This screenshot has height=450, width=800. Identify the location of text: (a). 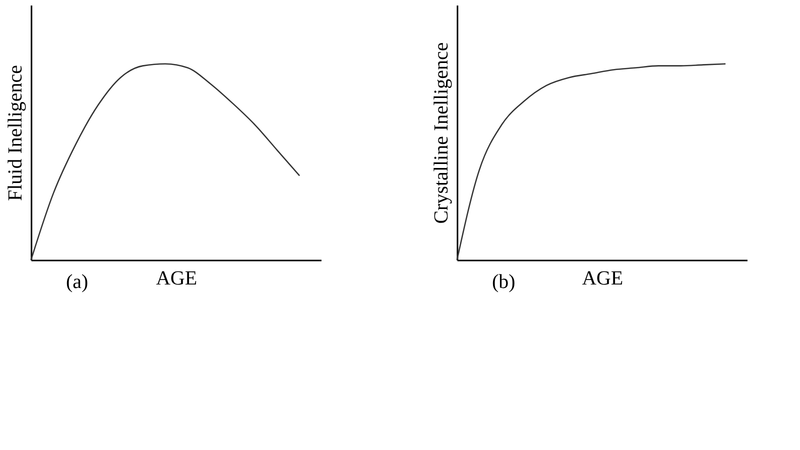
(77, 282).